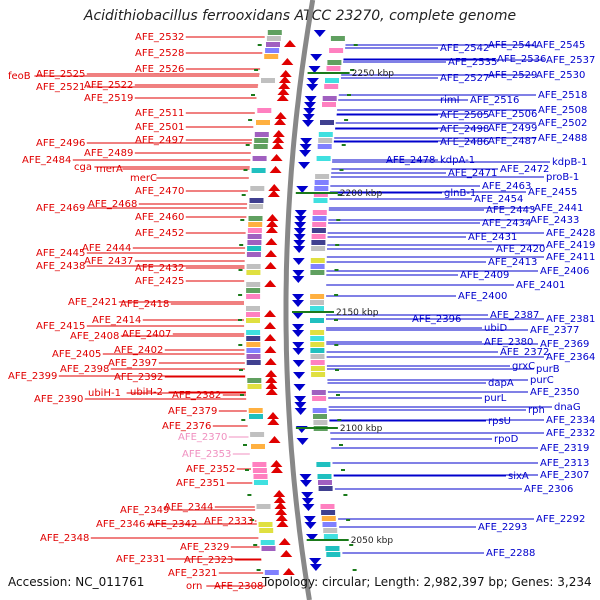  Describe the element at coordinates (238, 586) in the screenshot. I see `gene-label: AFE_2308` at that location.